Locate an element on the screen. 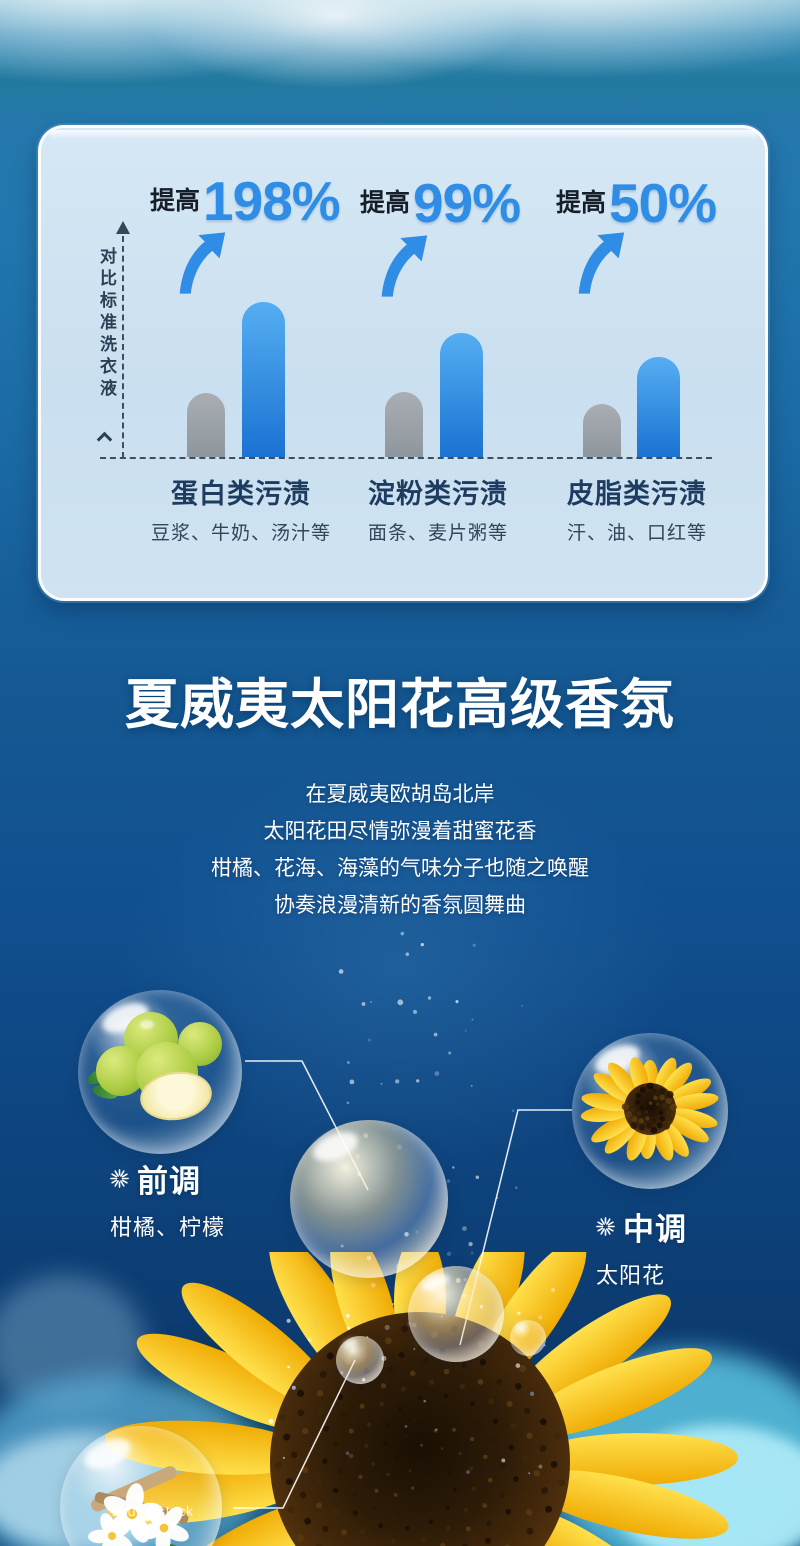 This screenshot has height=1546, width=800. category-label: 蛋白类污渍 is located at coordinates (241, 494).